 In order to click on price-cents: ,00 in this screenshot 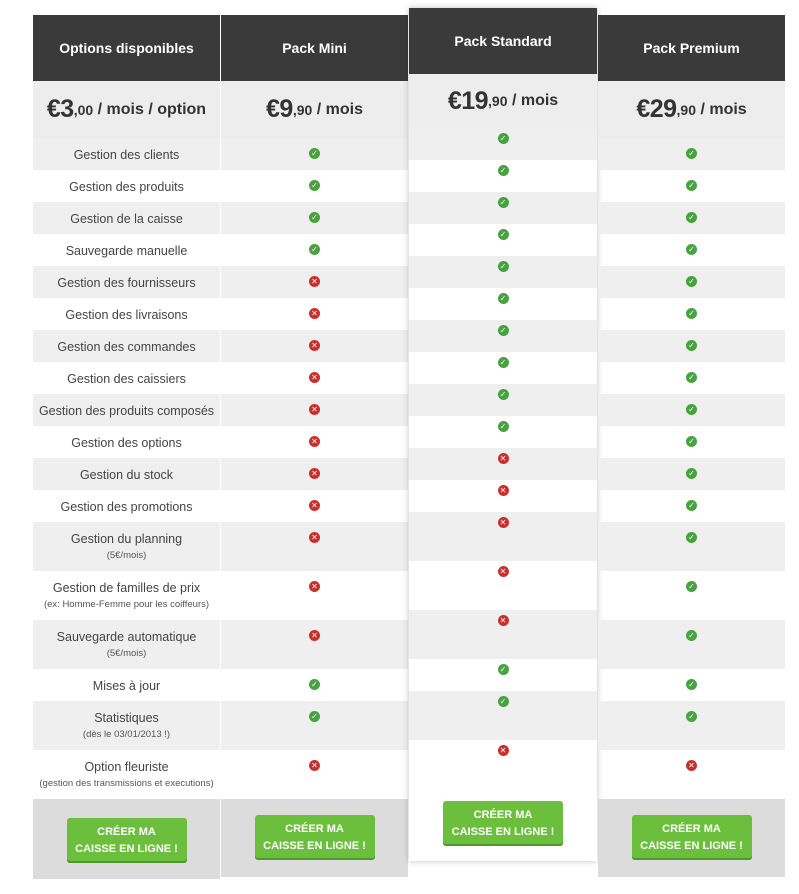, I will do `click(83, 109)`.